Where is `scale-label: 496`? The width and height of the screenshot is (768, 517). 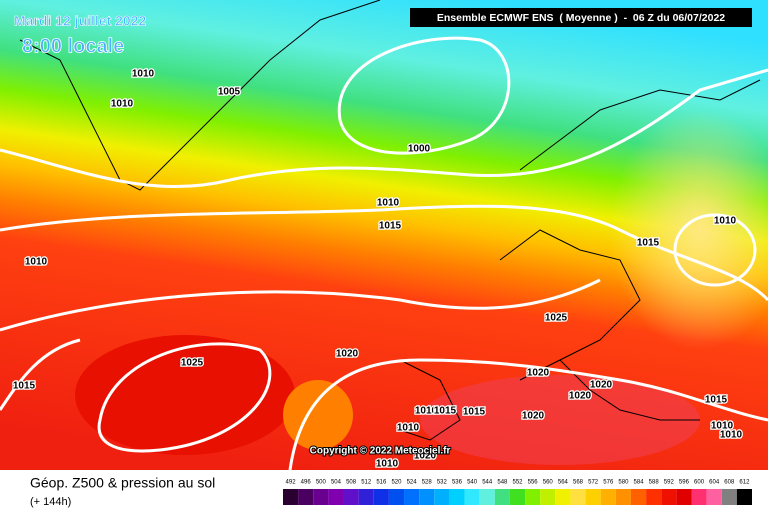
scale-label: 496 is located at coordinates (306, 483).